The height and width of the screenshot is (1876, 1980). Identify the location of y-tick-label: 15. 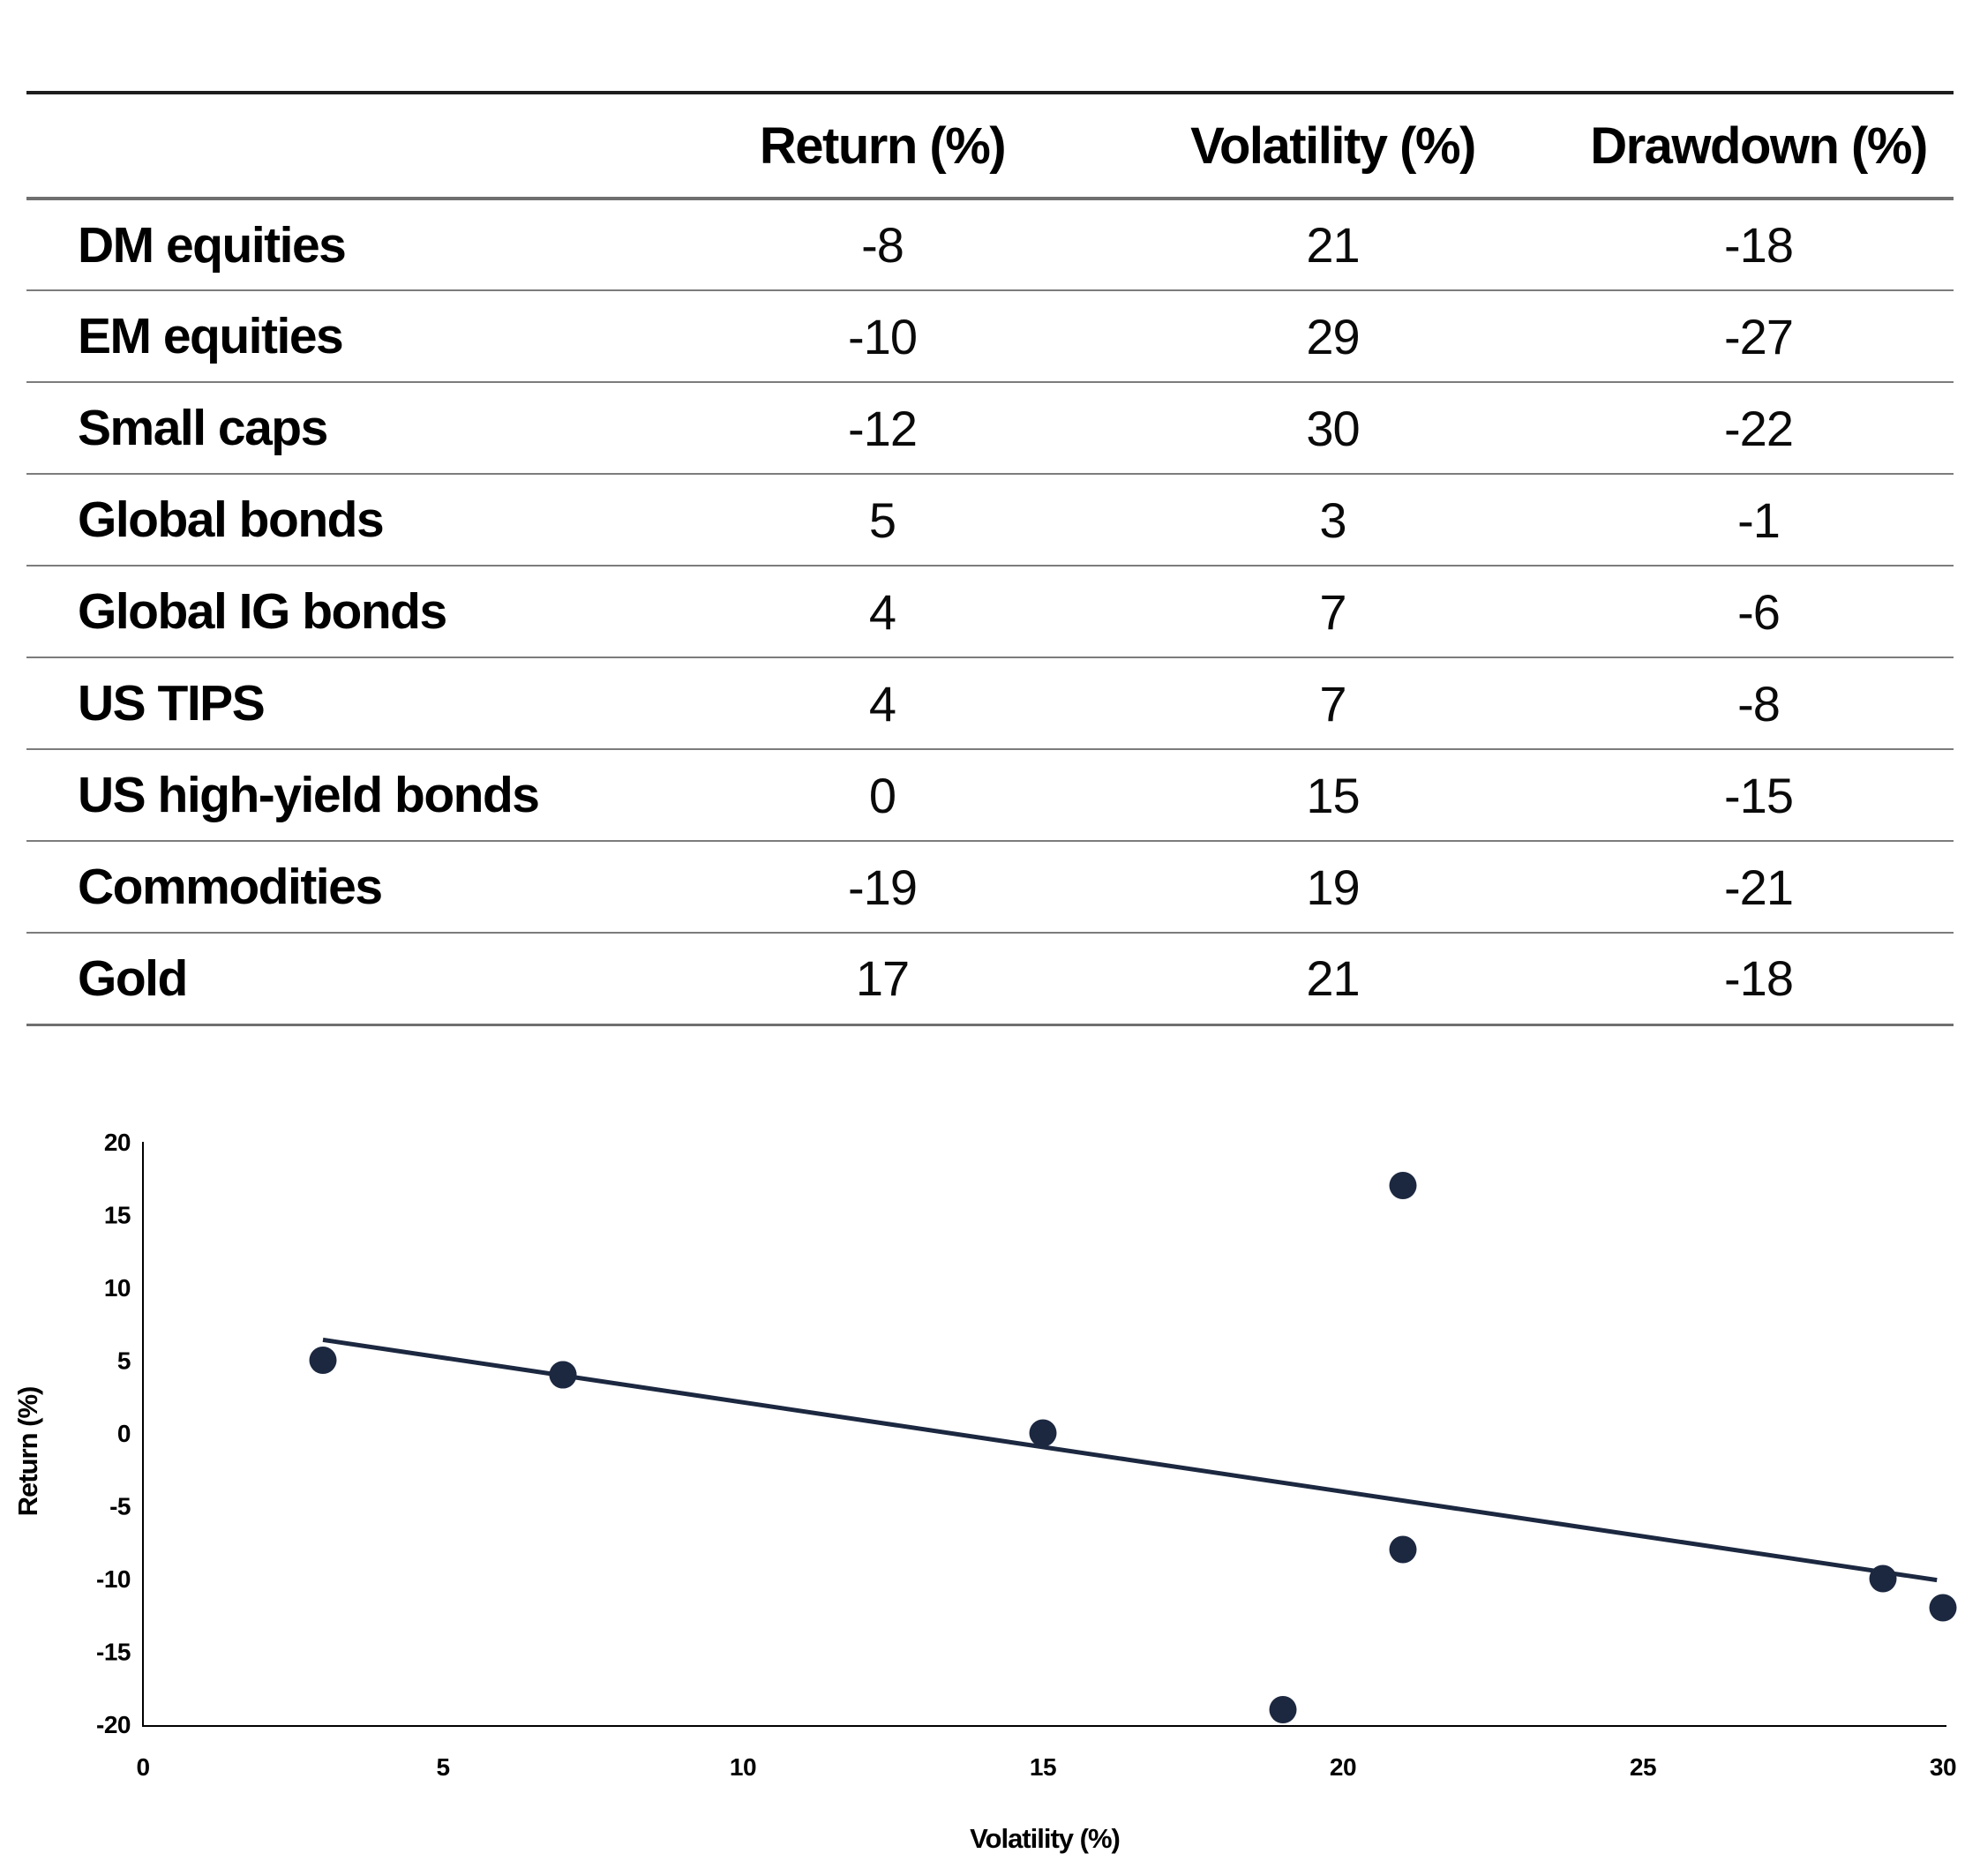
(117, 1215).